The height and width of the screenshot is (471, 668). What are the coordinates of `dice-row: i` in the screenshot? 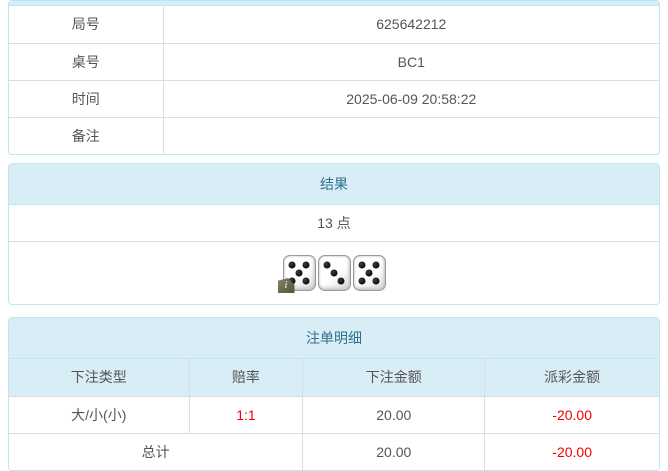 It's located at (334, 273).